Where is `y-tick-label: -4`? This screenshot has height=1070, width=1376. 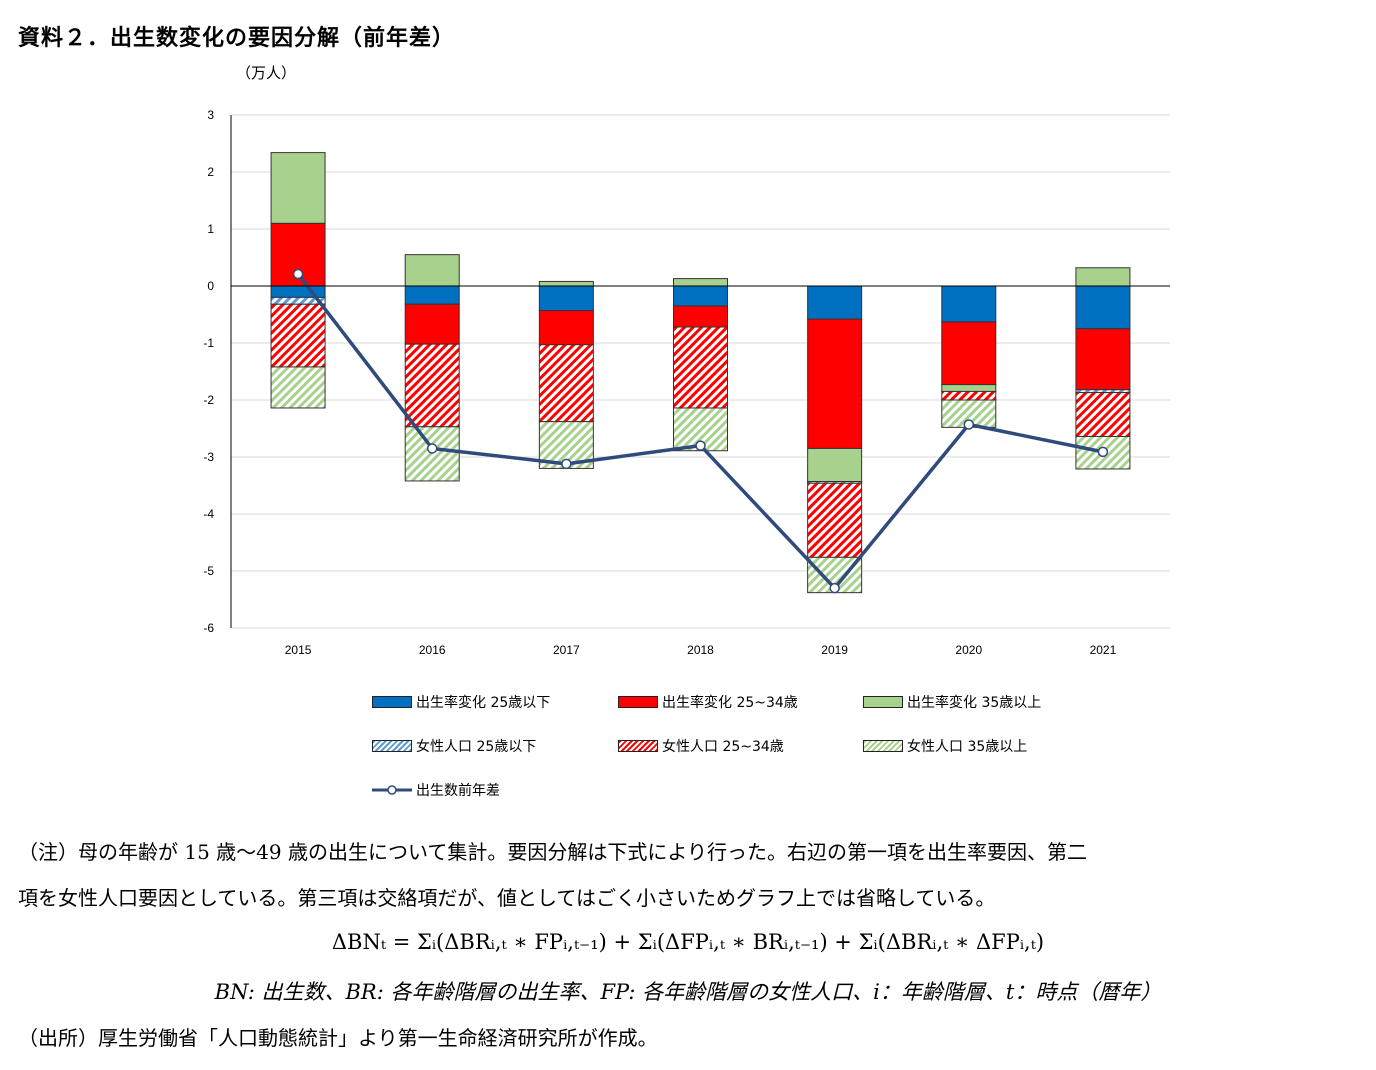 y-tick-label: -4 is located at coordinates (208, 514).